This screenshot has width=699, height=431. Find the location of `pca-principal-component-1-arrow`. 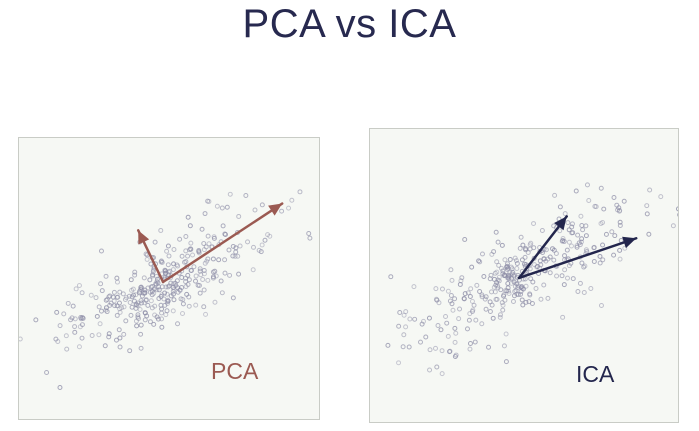

pca-principal-component-1-arrow is located at coordinates (222, 243).